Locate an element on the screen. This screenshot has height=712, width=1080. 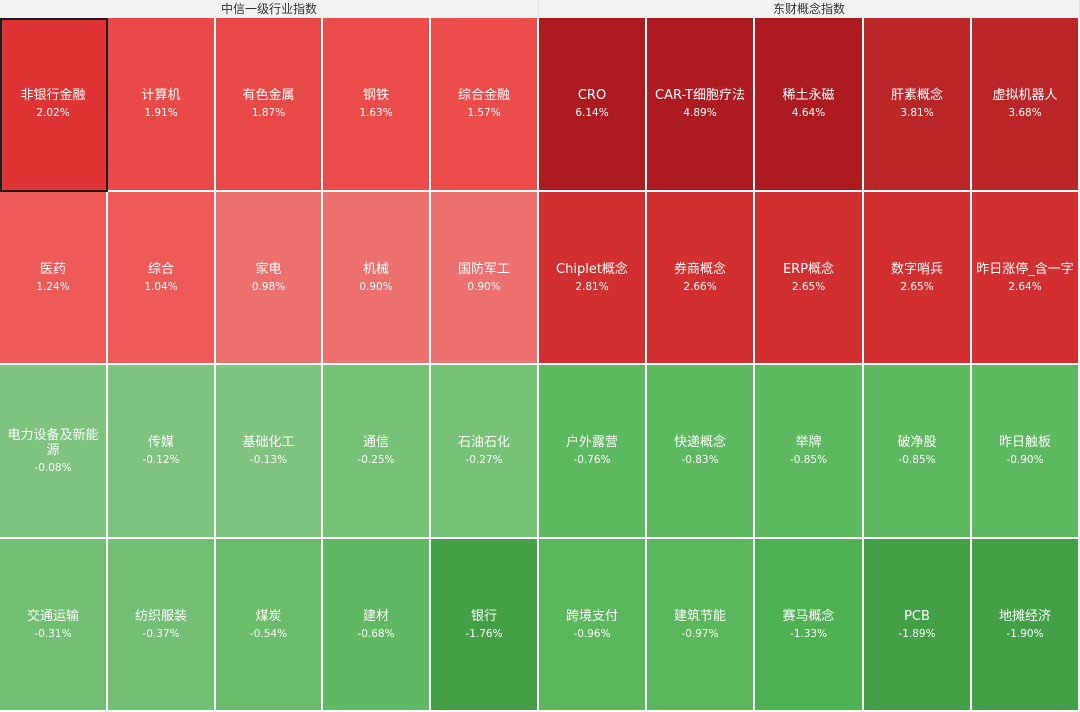
heatmap-tile: 跨境支付 -0.96% is located at coordinates (593, 625).